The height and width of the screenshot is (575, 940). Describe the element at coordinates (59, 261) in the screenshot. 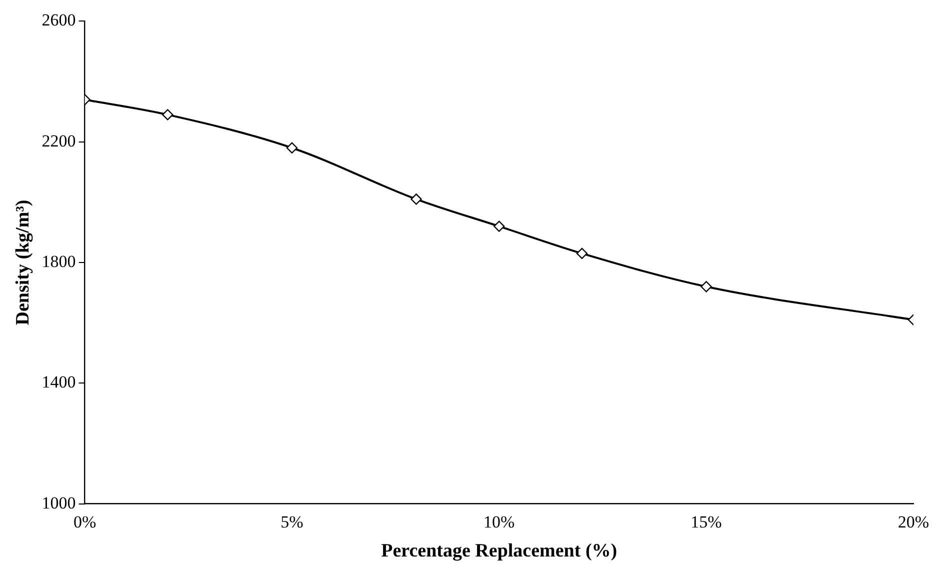

I see `y-tick-label: 1800` at that location.